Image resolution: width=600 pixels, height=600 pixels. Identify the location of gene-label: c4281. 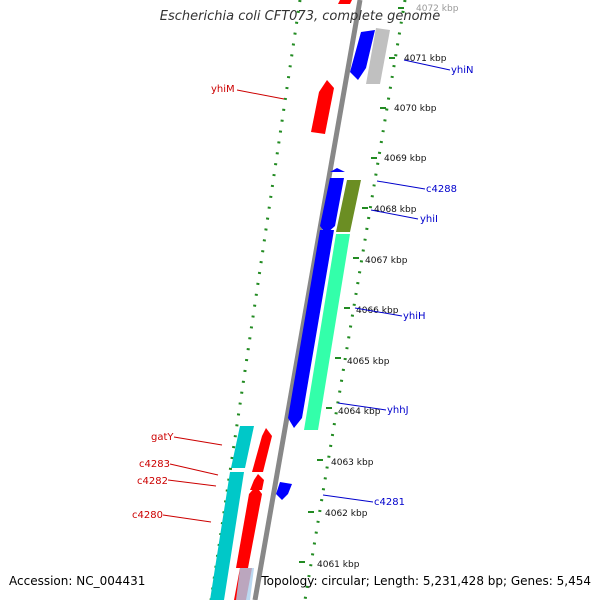
(389, 502).